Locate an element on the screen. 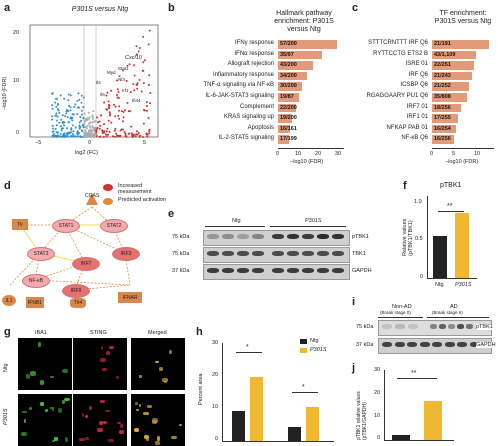 This screenshot has height=446, width=498. node-irf3: IRF3 is located at coordinates (126, 254).